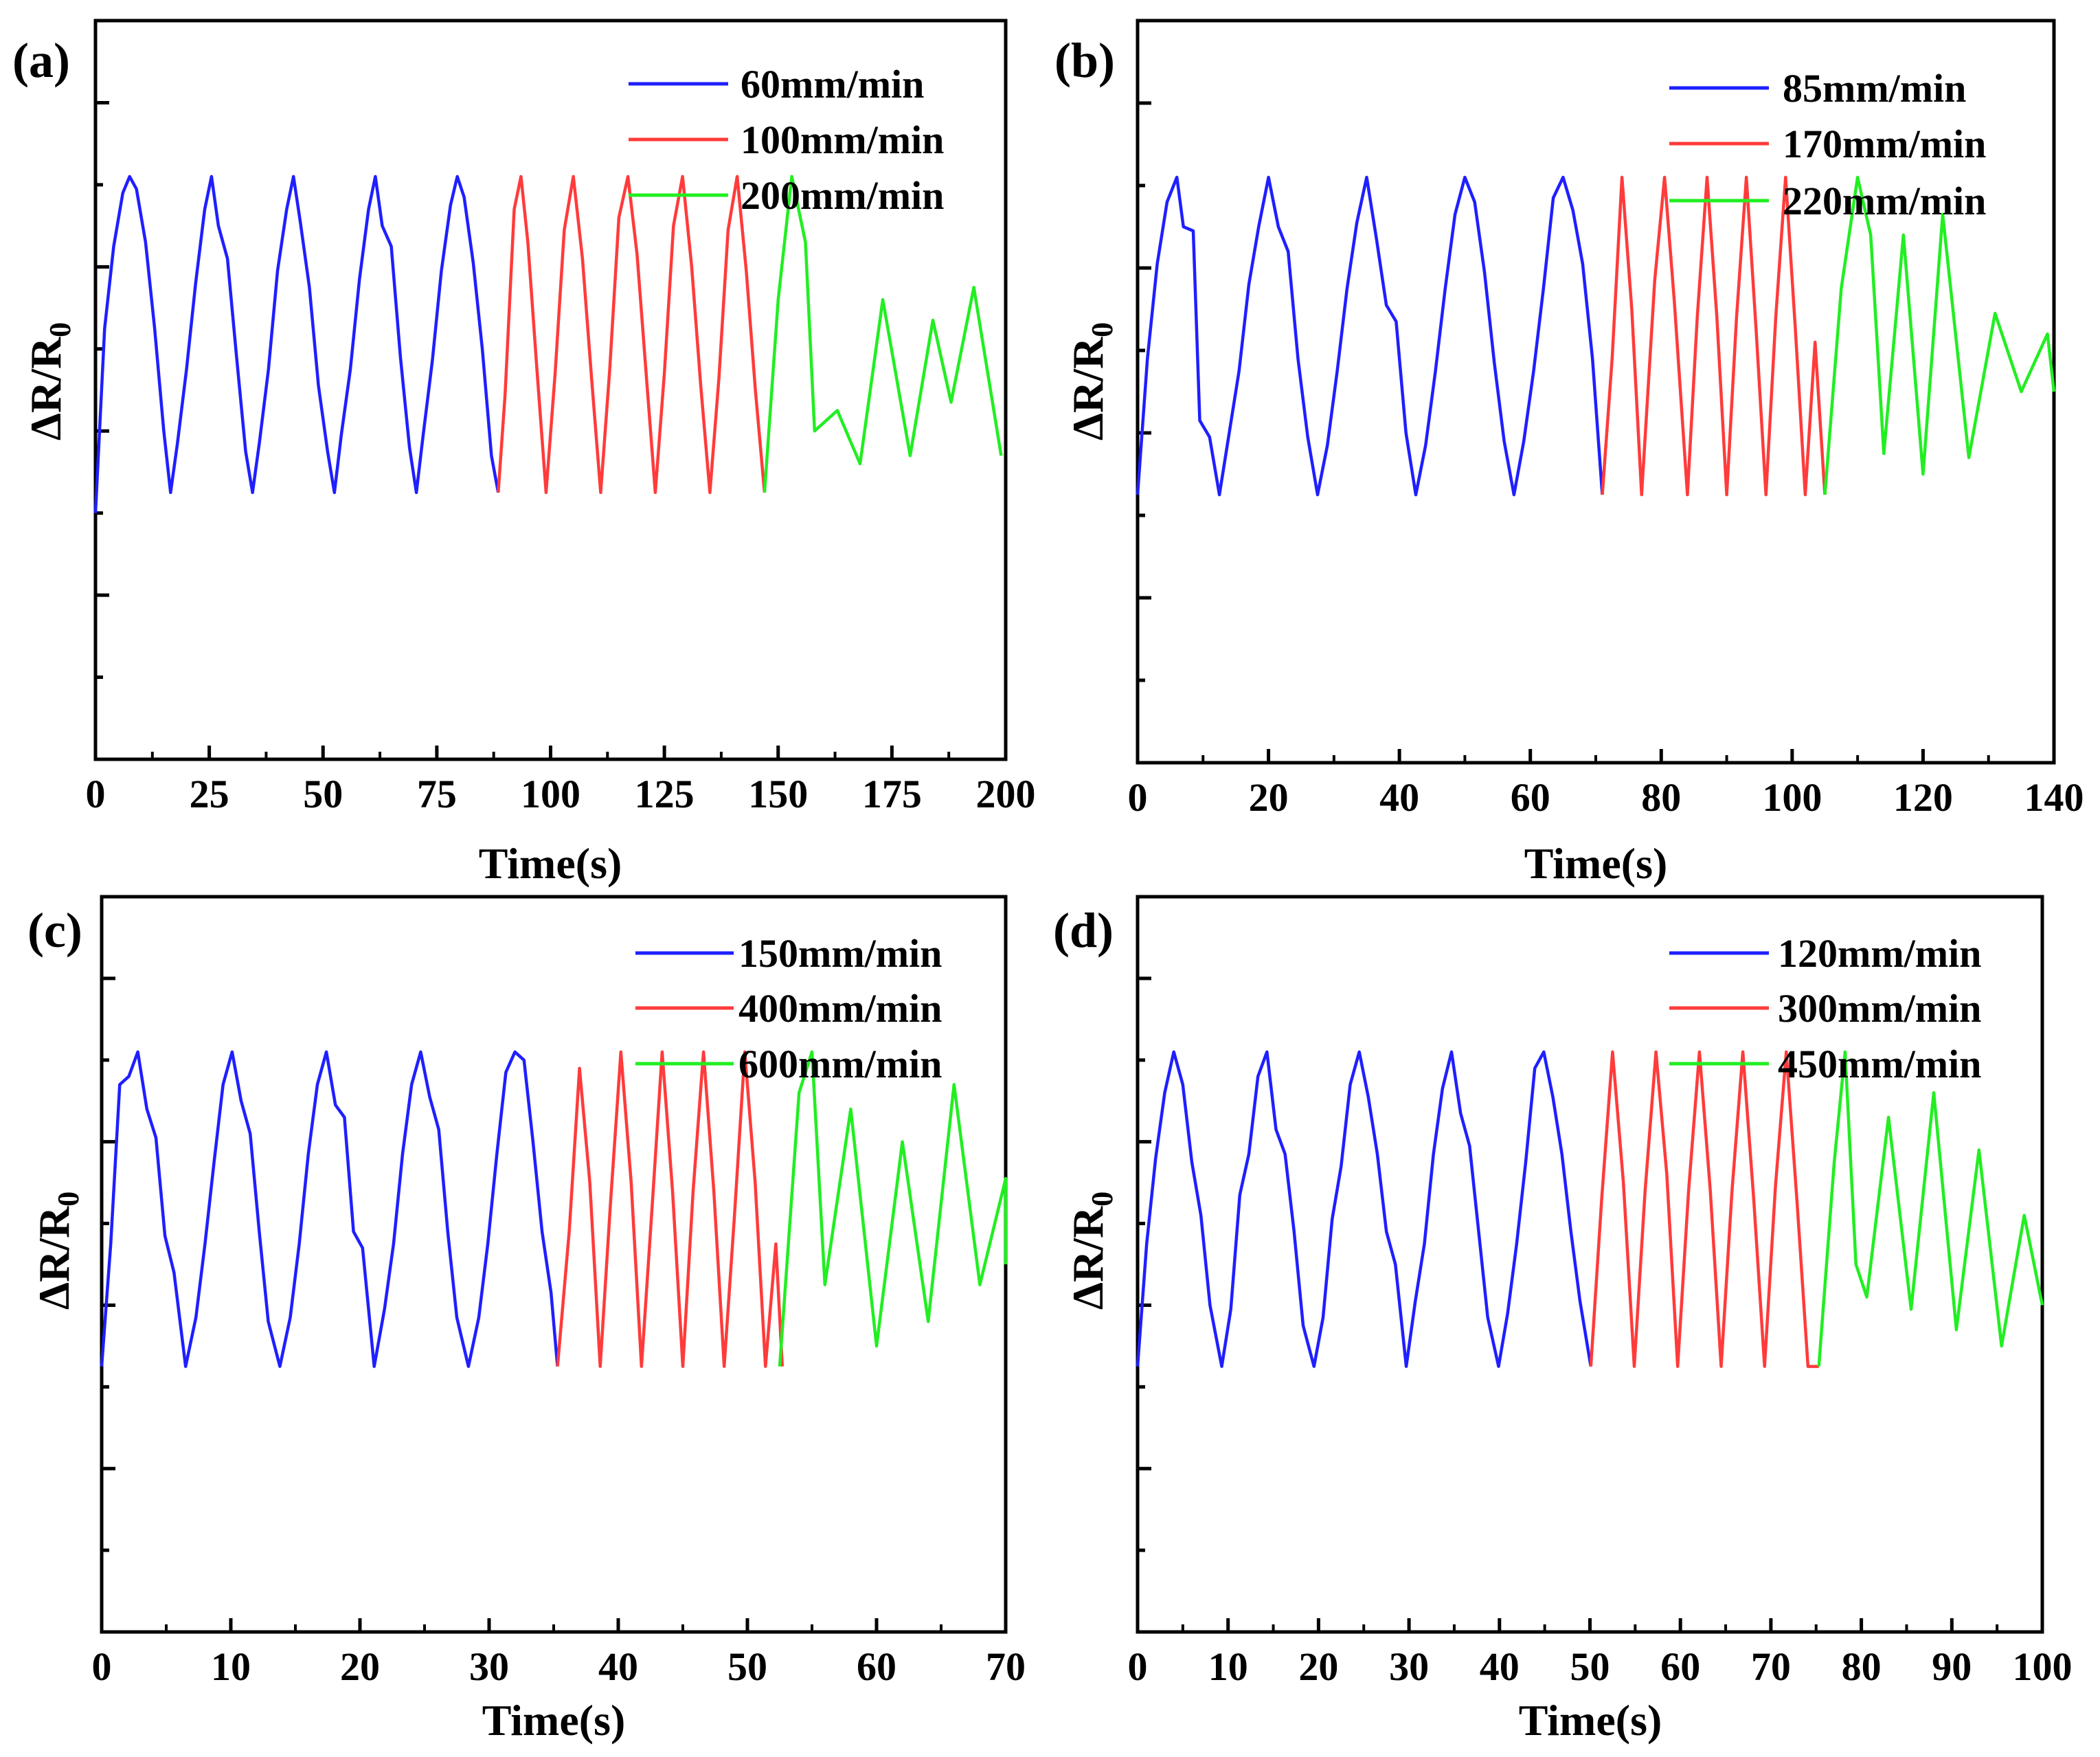  Describe the element at coordinates (665, 794) in the screenshot. I see `x-tick-label: 125` at that location.